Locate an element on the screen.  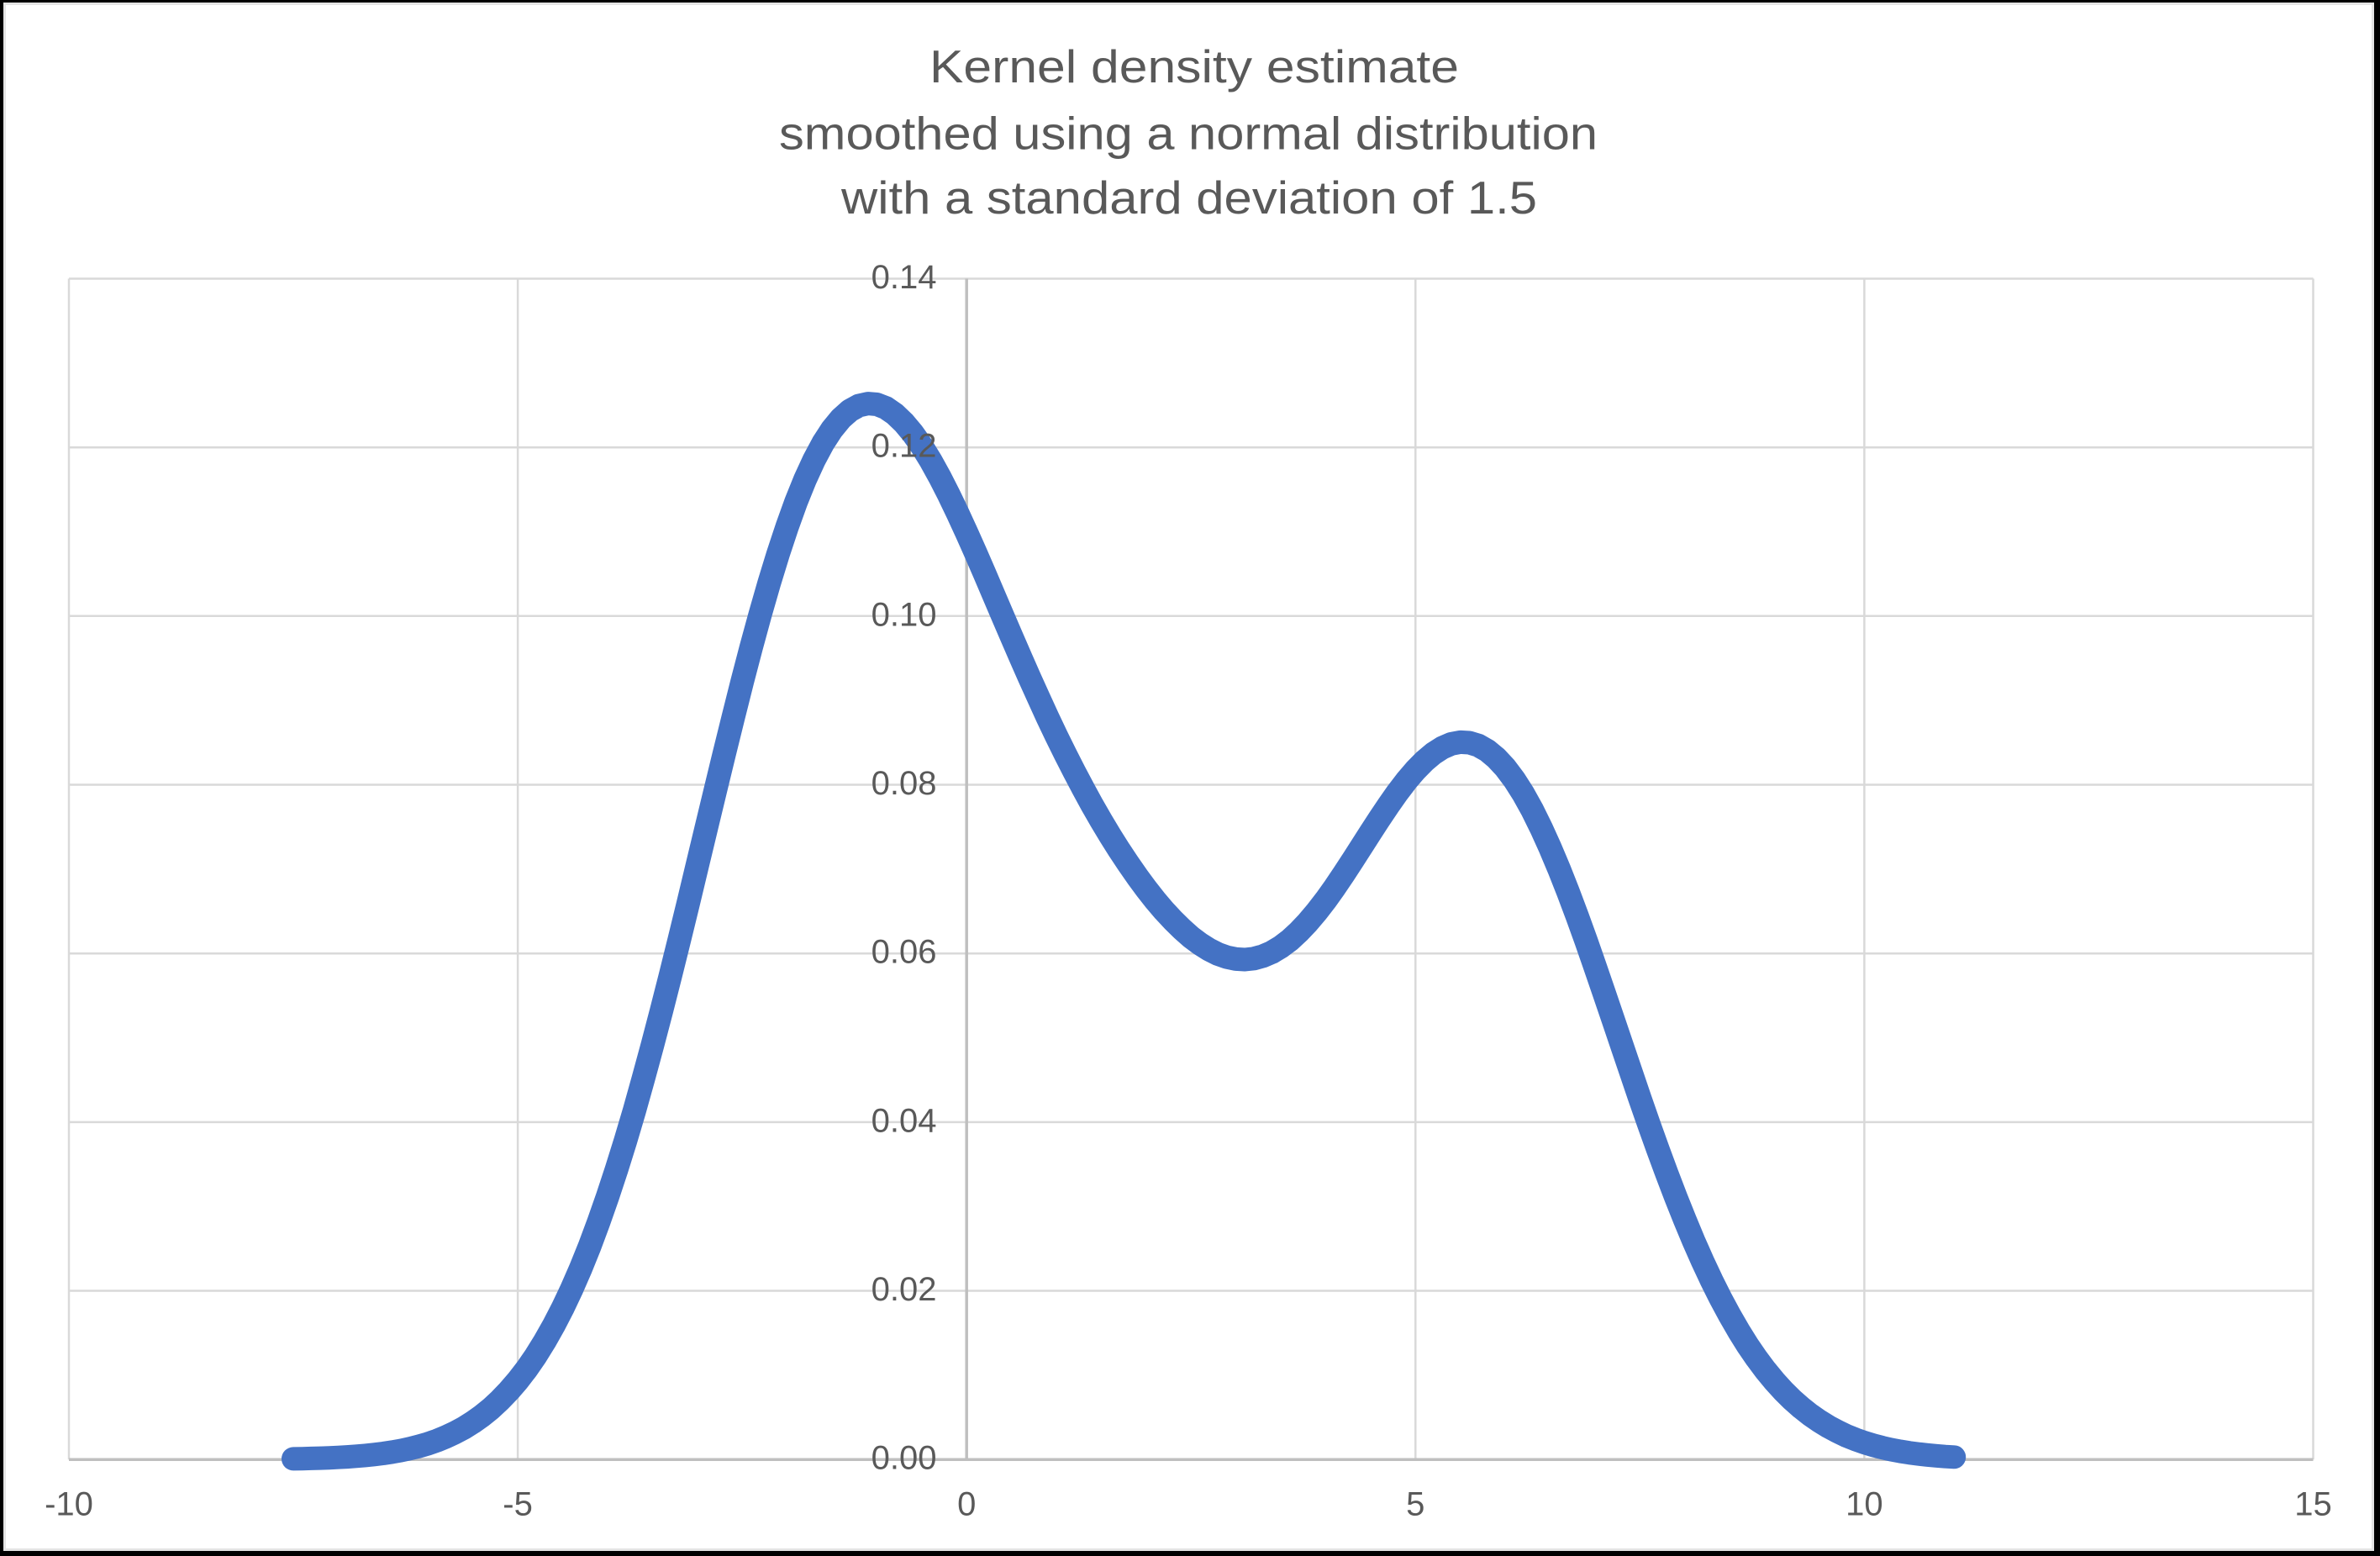
svg-text: 0.02 is located at coordinates (904, 1289).